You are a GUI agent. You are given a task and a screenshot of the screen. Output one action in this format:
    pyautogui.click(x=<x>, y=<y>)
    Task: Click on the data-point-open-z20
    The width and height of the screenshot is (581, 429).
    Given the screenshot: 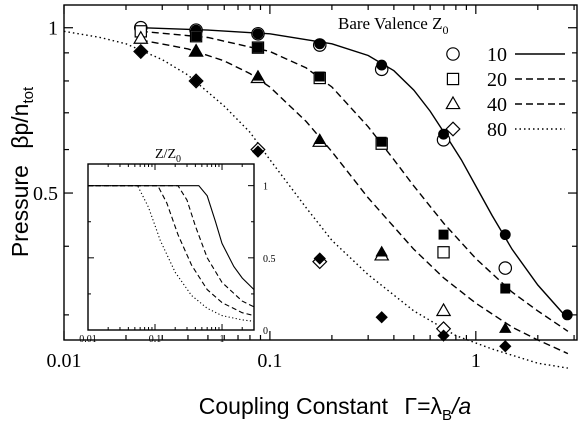 What is the action you would take?
    pyautogui.click(x=443, y=252)
    